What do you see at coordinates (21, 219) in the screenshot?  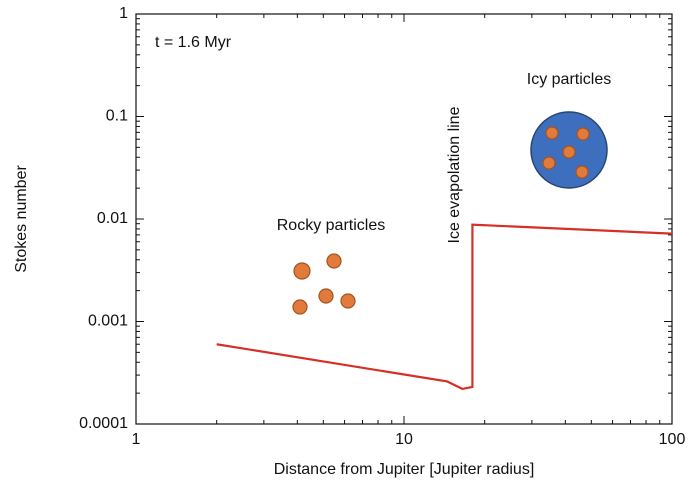 I see `y-axis-label: Stokes number` at bounding box center [21, 219].